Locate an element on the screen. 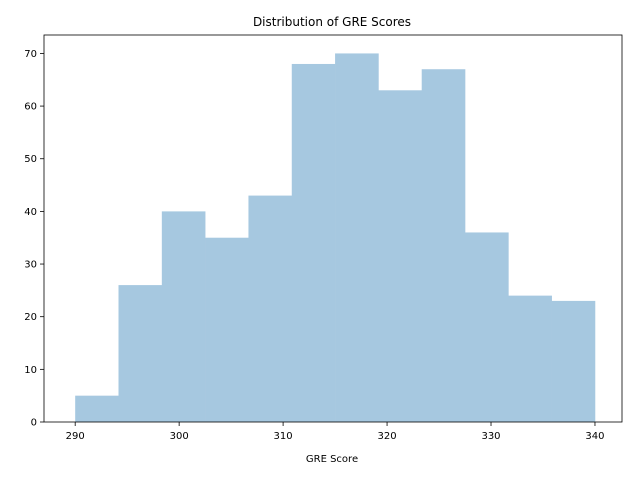 The width and height of the screenshot is (640, 480). y-tick-label: 10 is located at coordinates (30, 370).